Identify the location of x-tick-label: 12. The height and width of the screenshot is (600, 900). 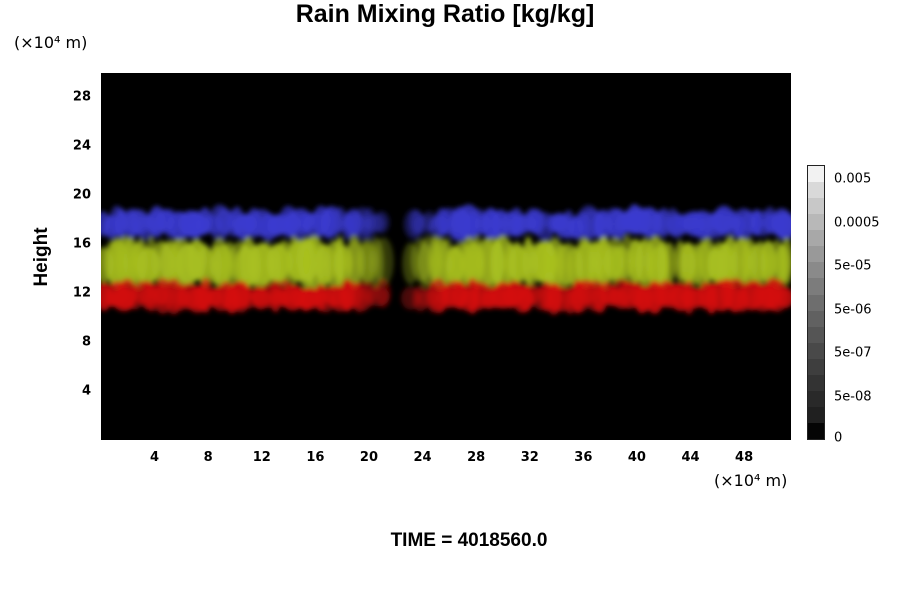
(261, 457).